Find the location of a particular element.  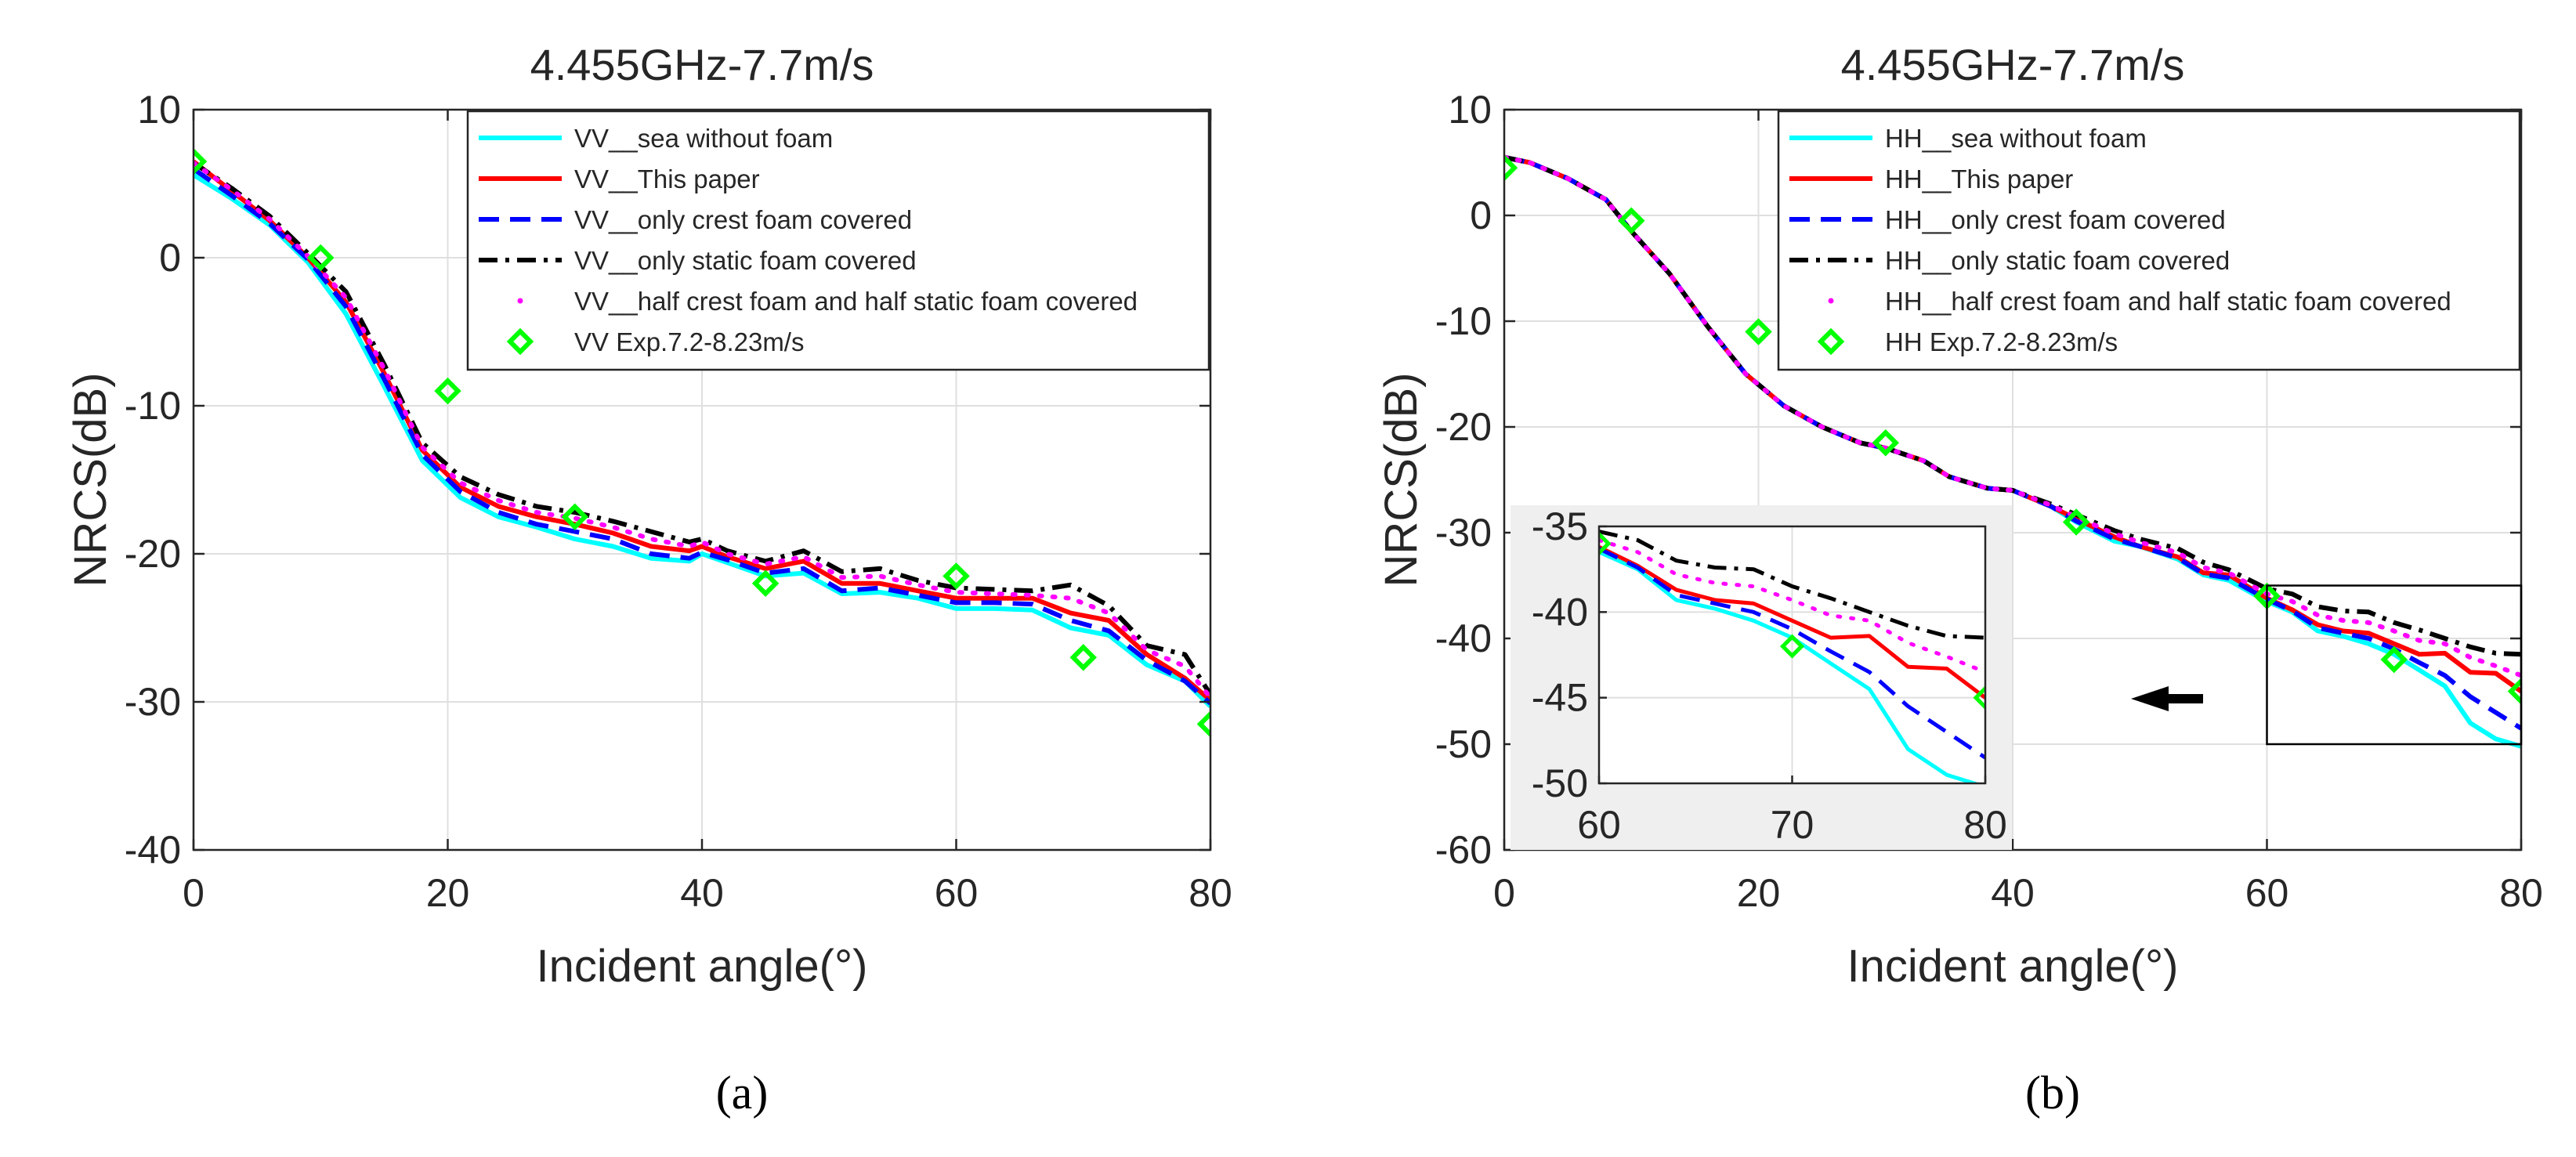

inset-y-tick-label: -45 is located at coordinates (1560, 698).